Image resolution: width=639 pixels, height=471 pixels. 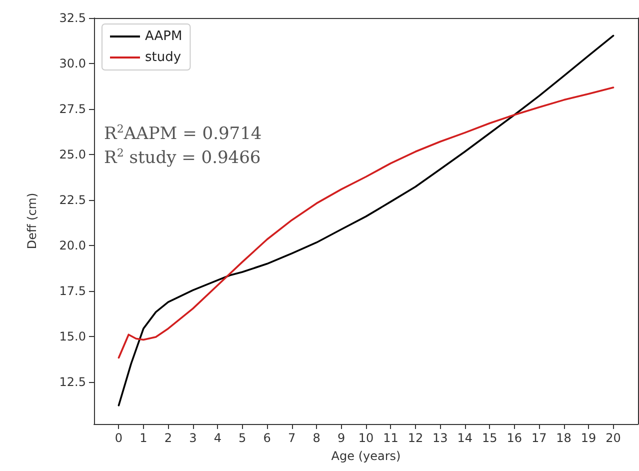 I want to click on x-tick-label: 10, so click(x=366, y=438).